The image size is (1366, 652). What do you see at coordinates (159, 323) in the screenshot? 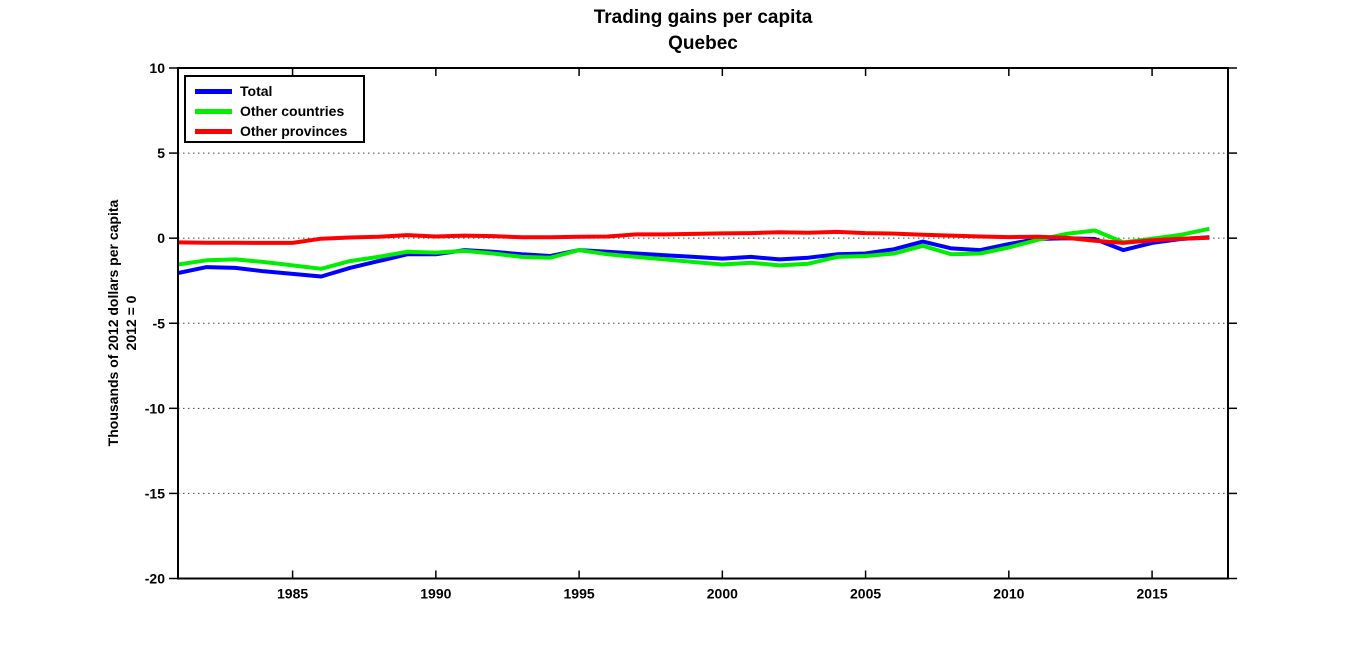
I see `y-tick-label--5: -5` at bounding box center [159, 323].